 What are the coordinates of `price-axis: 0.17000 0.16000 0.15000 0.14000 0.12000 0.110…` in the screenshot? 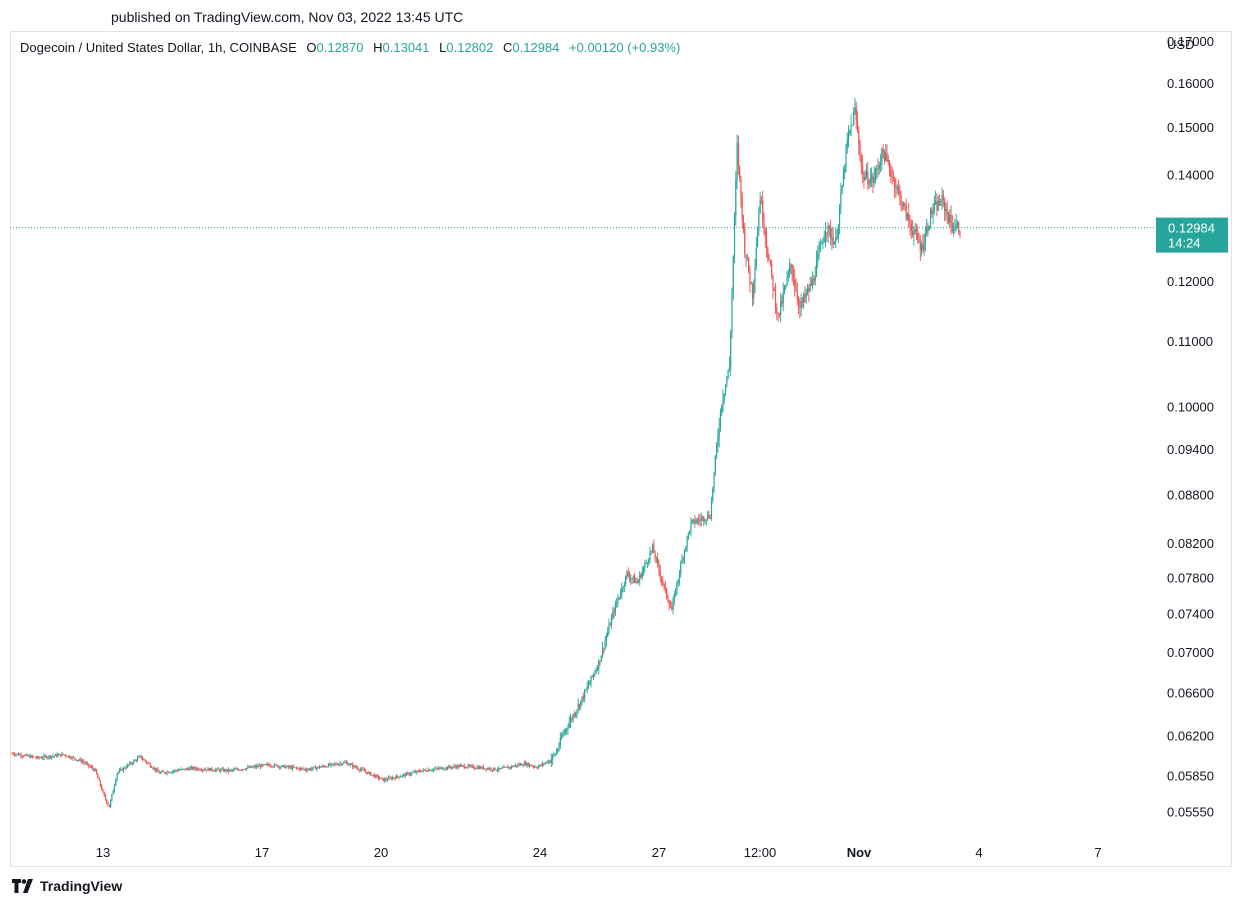 It's located at (1190, 427).